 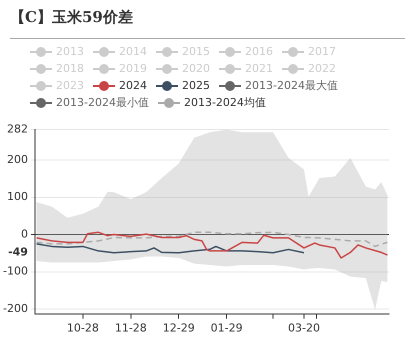 I want to click on y-tick-label: -100, so click(x=15, y=271).